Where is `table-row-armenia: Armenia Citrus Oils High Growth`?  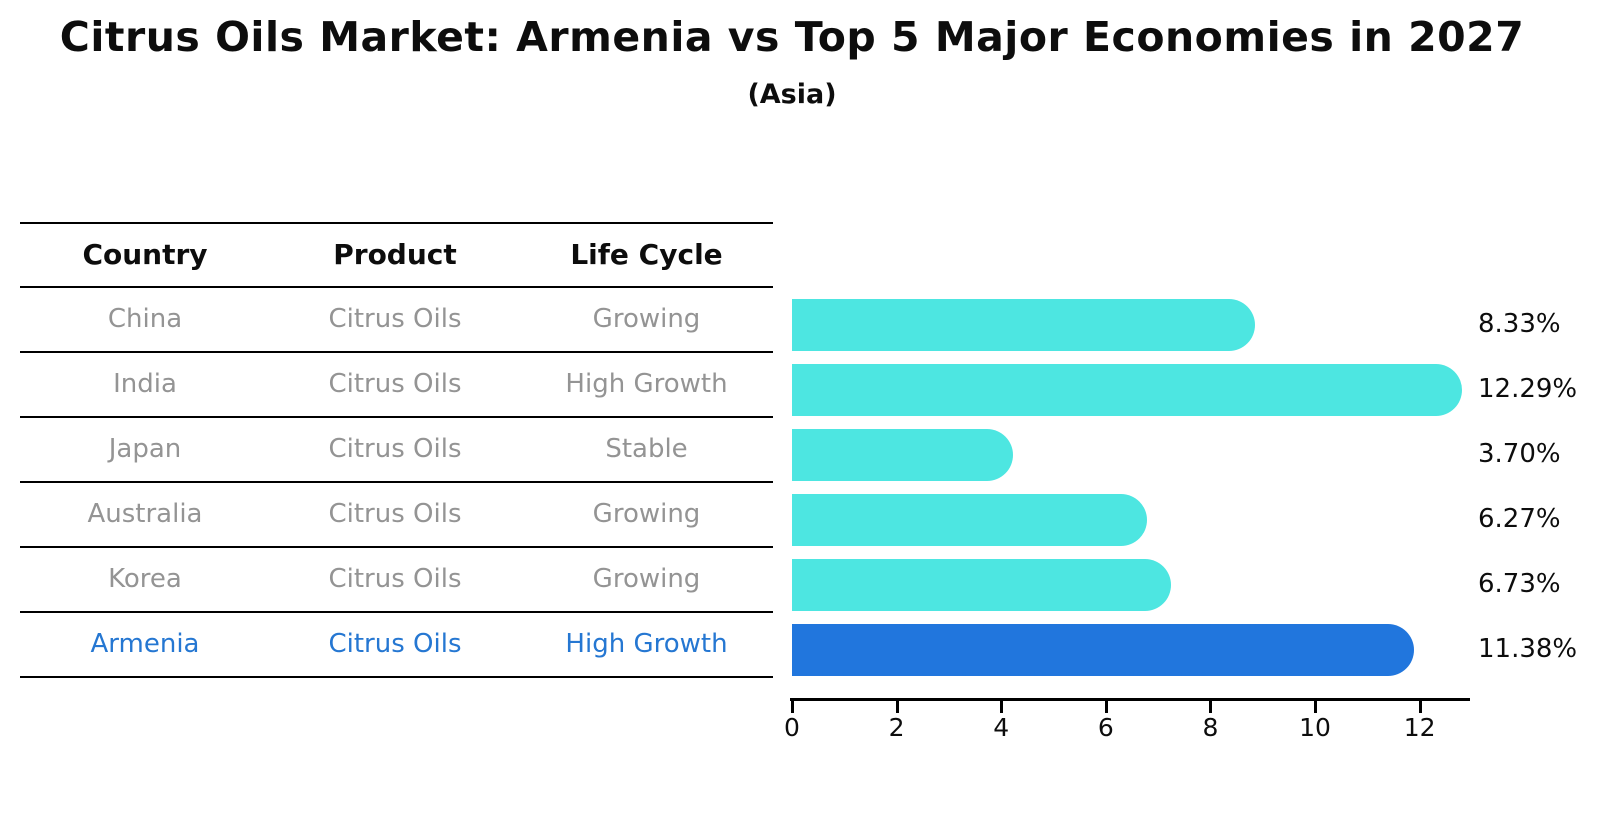
table-row-armenia: Armenia Citrus Oils High Growth is located at coordinates (396, 643).